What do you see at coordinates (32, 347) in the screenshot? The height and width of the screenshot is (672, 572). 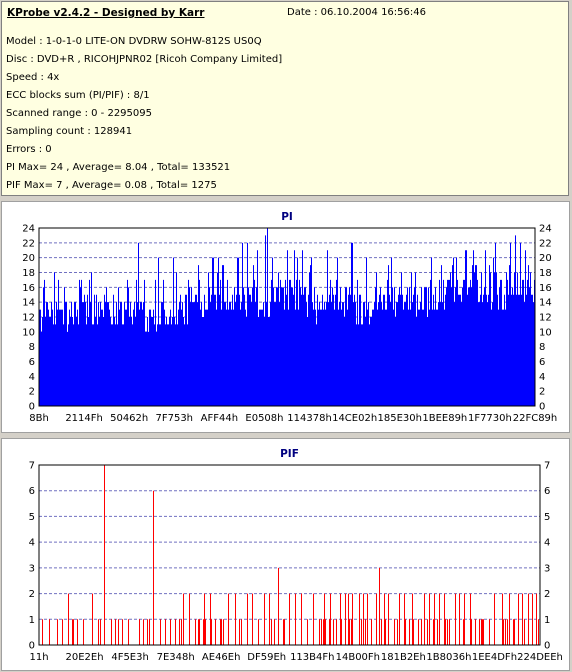 I see `y-tick-label-left: 8` at bounding box center [32, 347].